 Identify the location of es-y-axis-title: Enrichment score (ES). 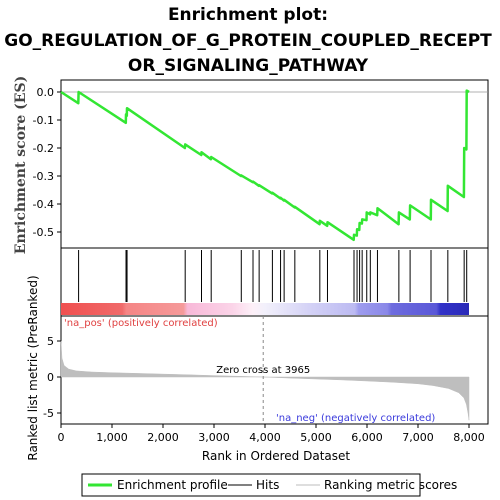
(21, 165).